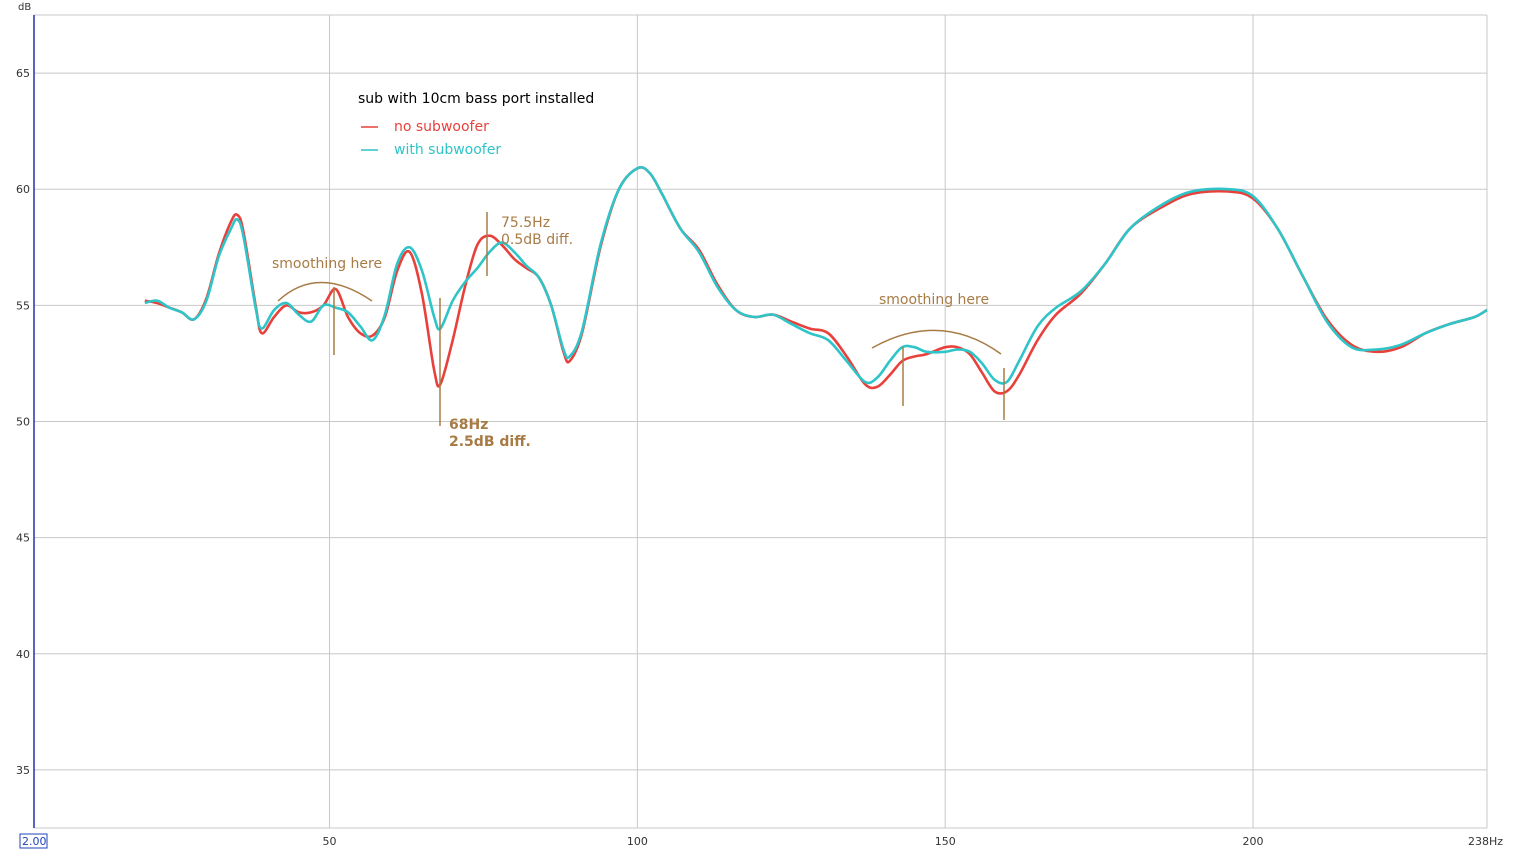 The height and width of the screenshot is (851, 1521). Describe the element at coordinates (936, 342) in the screenshot. I see `smoothing-arc-right` at that location.